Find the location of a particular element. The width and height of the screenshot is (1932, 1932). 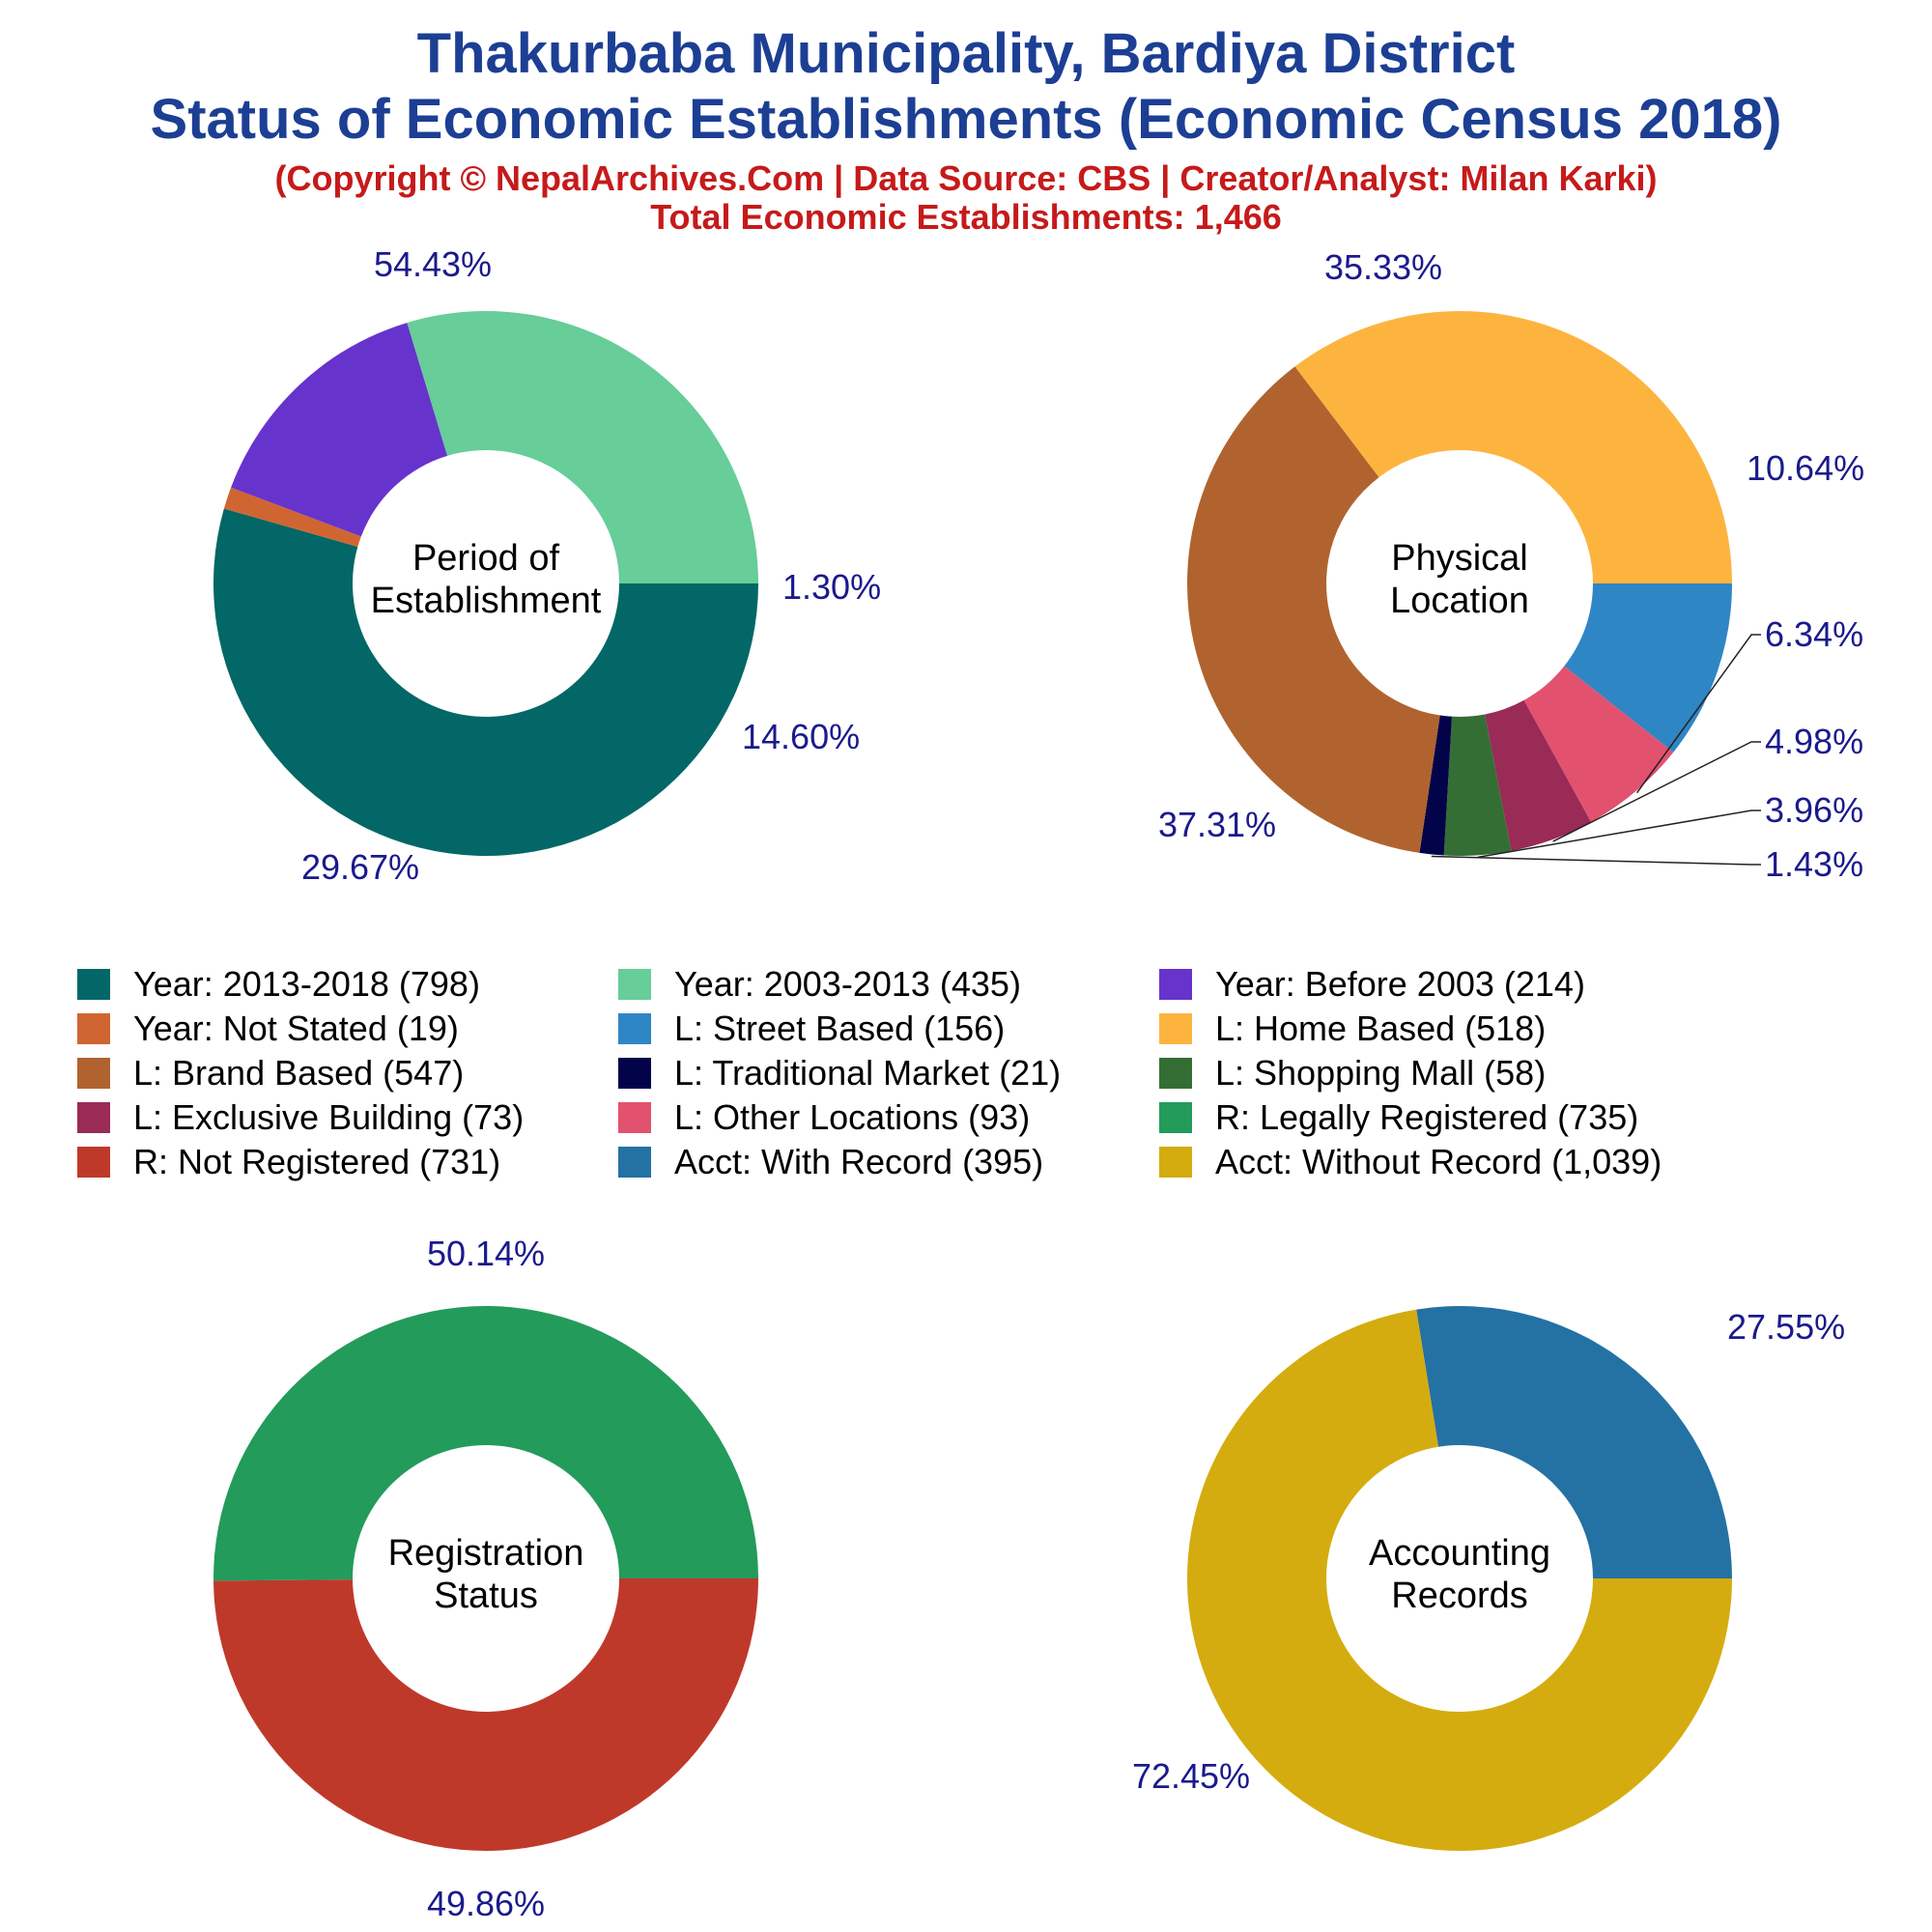

legend-item: Year: Before 2003 (214) is located at coordinates (1372, 984).